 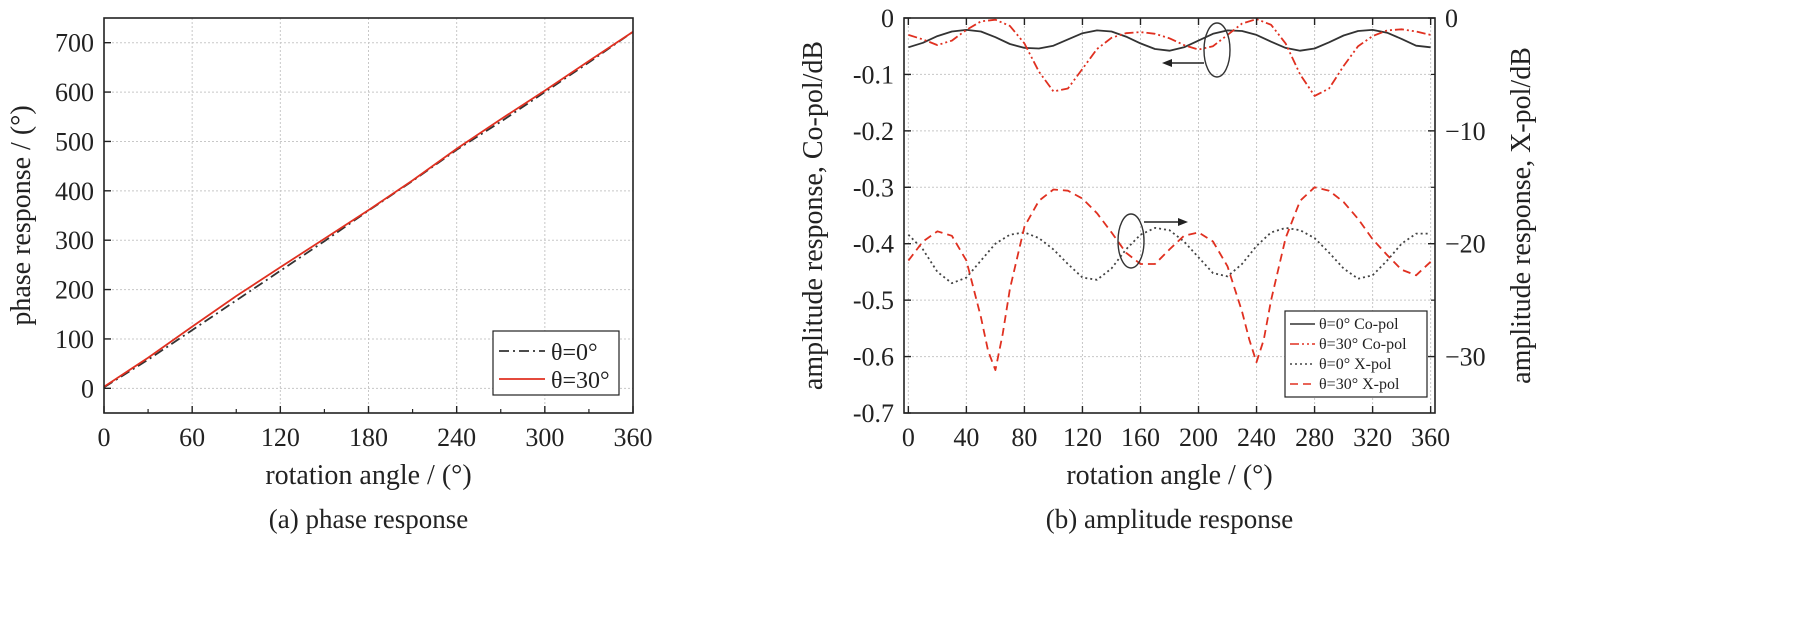 What do you see at coordinates (544, 437) in the screenshot?
I see `x-tick-label: 300` at bounding box center [544, 437].